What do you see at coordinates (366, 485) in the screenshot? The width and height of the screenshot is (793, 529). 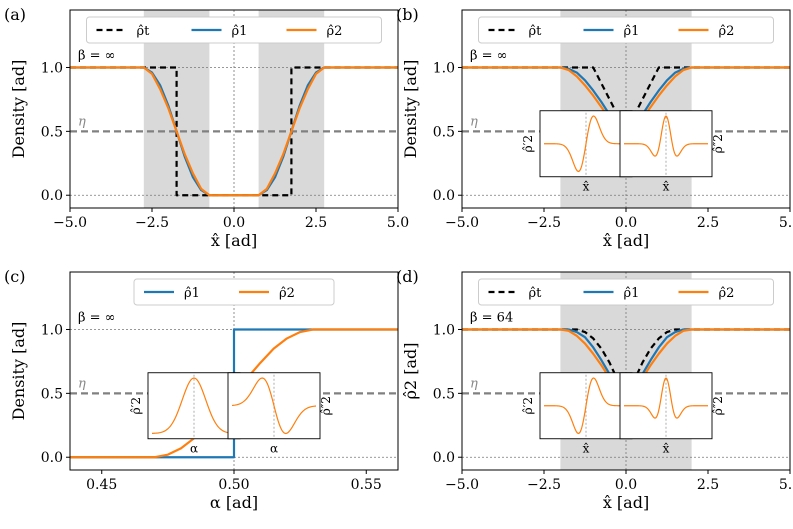 I see `x-tick-label: 0.55` at bounding box center [366, 485].